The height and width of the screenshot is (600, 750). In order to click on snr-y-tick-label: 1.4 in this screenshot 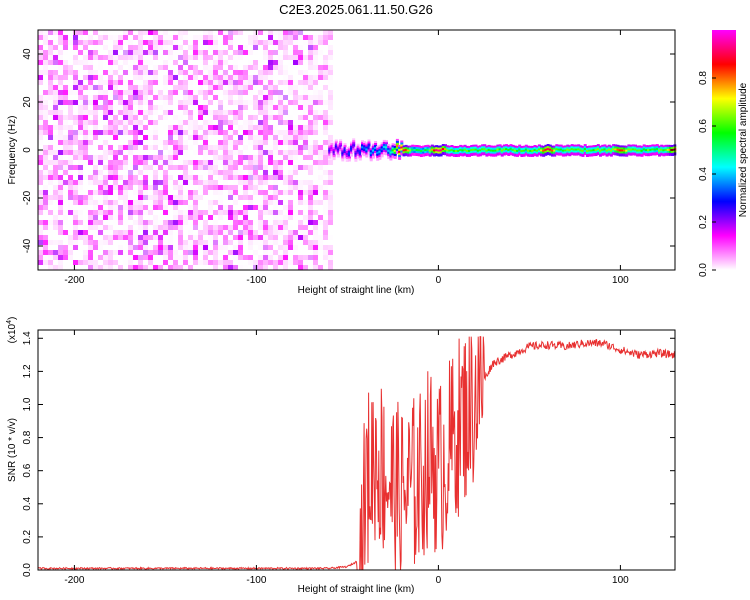, I will do `click(27, 338)`.